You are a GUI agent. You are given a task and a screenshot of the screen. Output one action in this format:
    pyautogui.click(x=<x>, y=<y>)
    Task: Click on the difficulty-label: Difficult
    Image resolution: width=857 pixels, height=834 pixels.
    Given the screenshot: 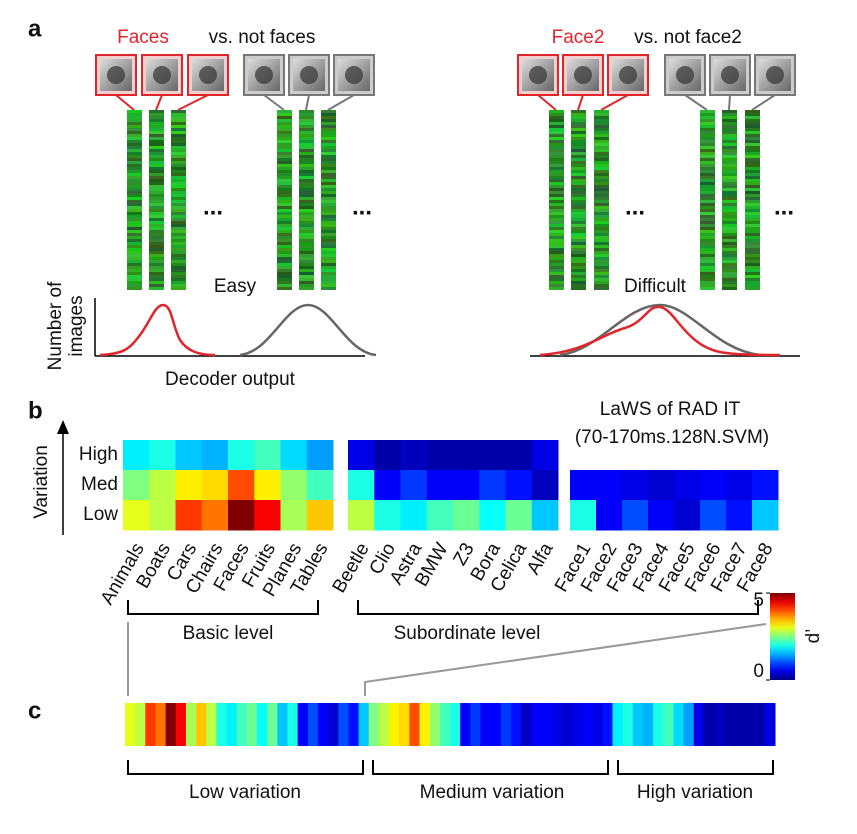 What is the action you would take?
    pyautogui.click(x=655, y=286)
    